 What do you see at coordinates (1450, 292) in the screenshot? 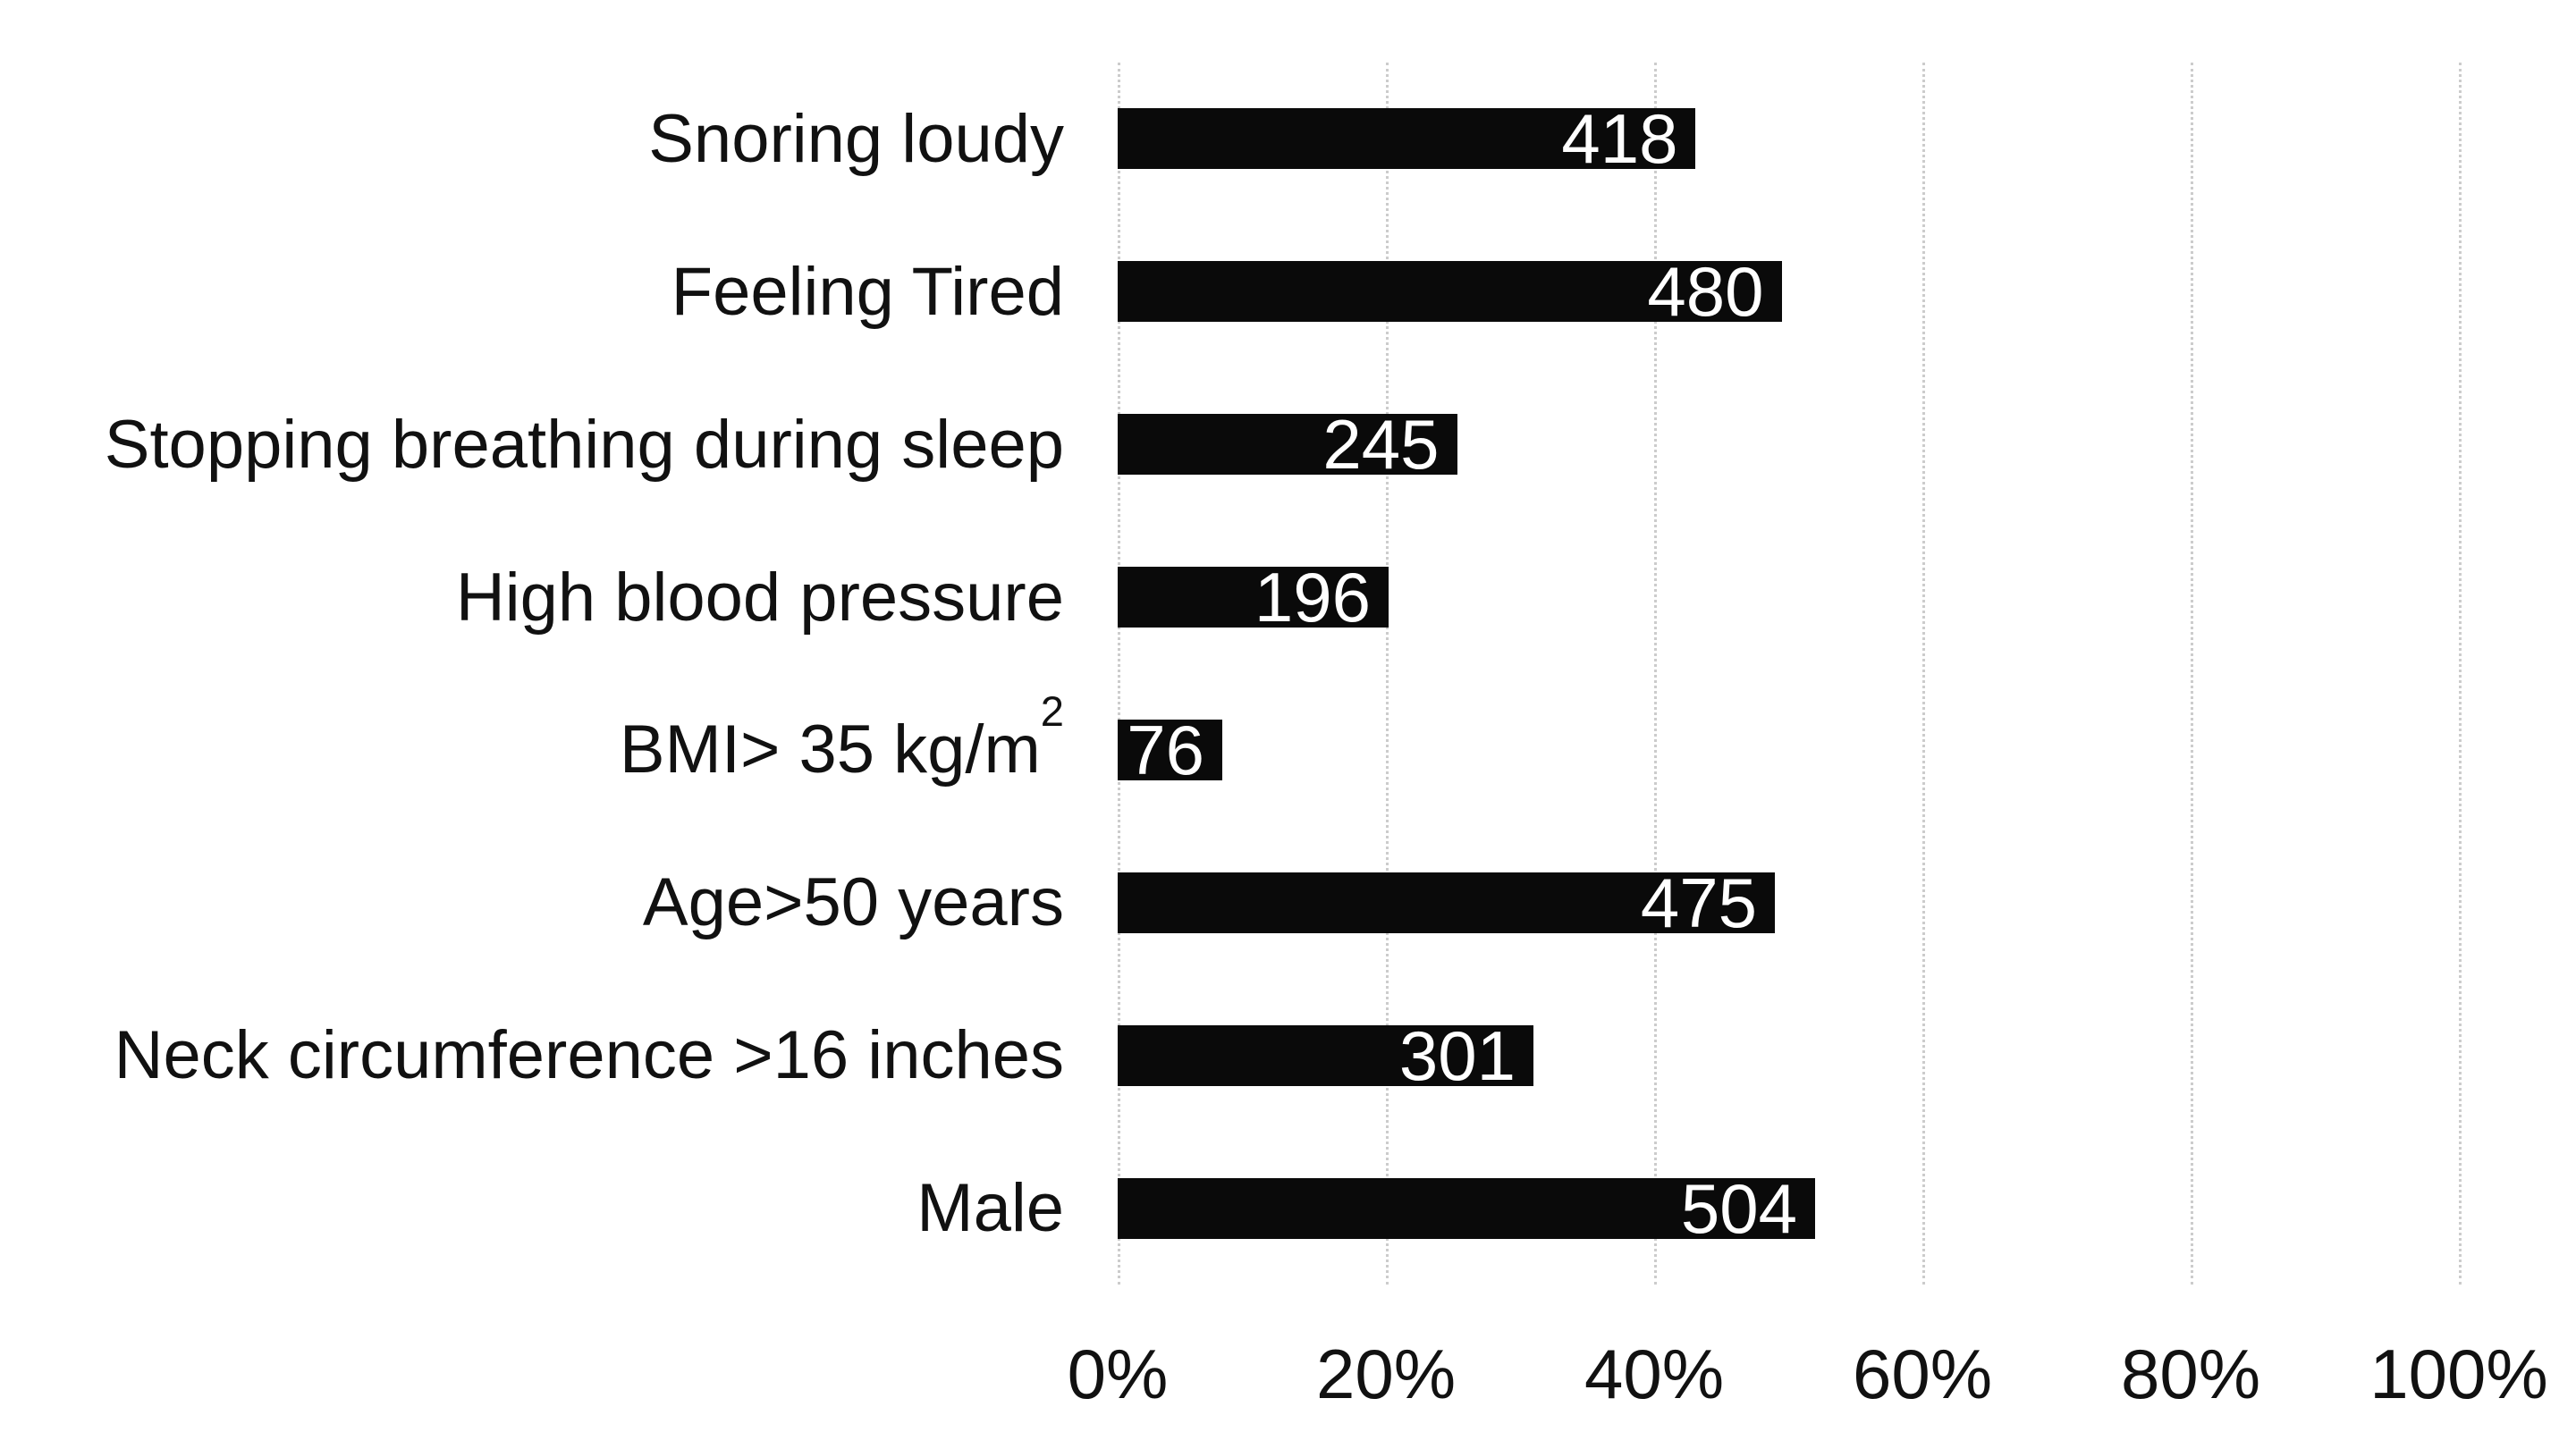
I see `bar: 480` at bounding box center [1450, 292].